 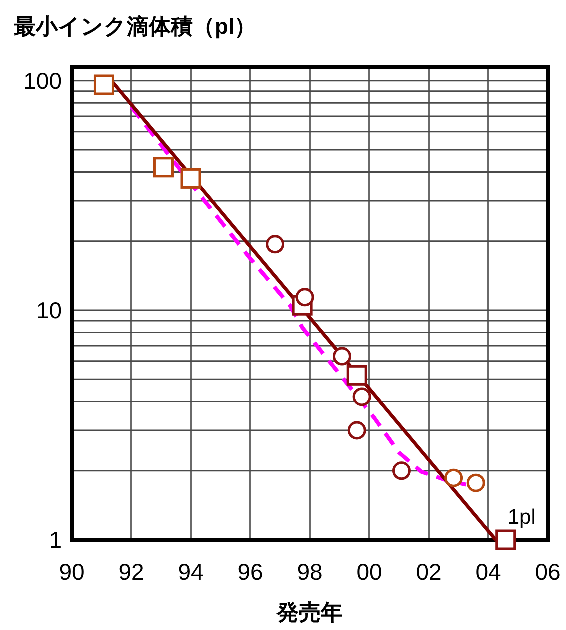 What do you see at coordinates (131, 572) in the screenshot?
I see `x-tick-label: 92` at bounding box center [131, 572].